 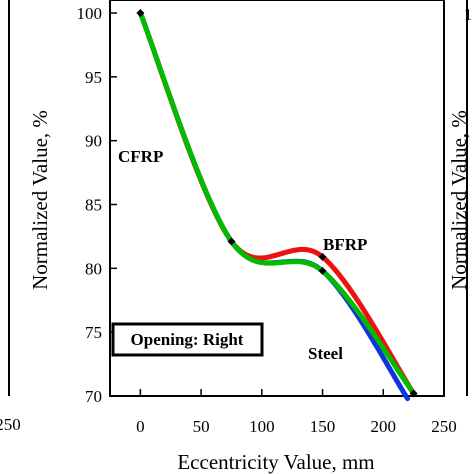 What do you see at coordinates (93, 268) in the screenshot?
I see `y-tick-label: 80` at bounding box center [93, 268].